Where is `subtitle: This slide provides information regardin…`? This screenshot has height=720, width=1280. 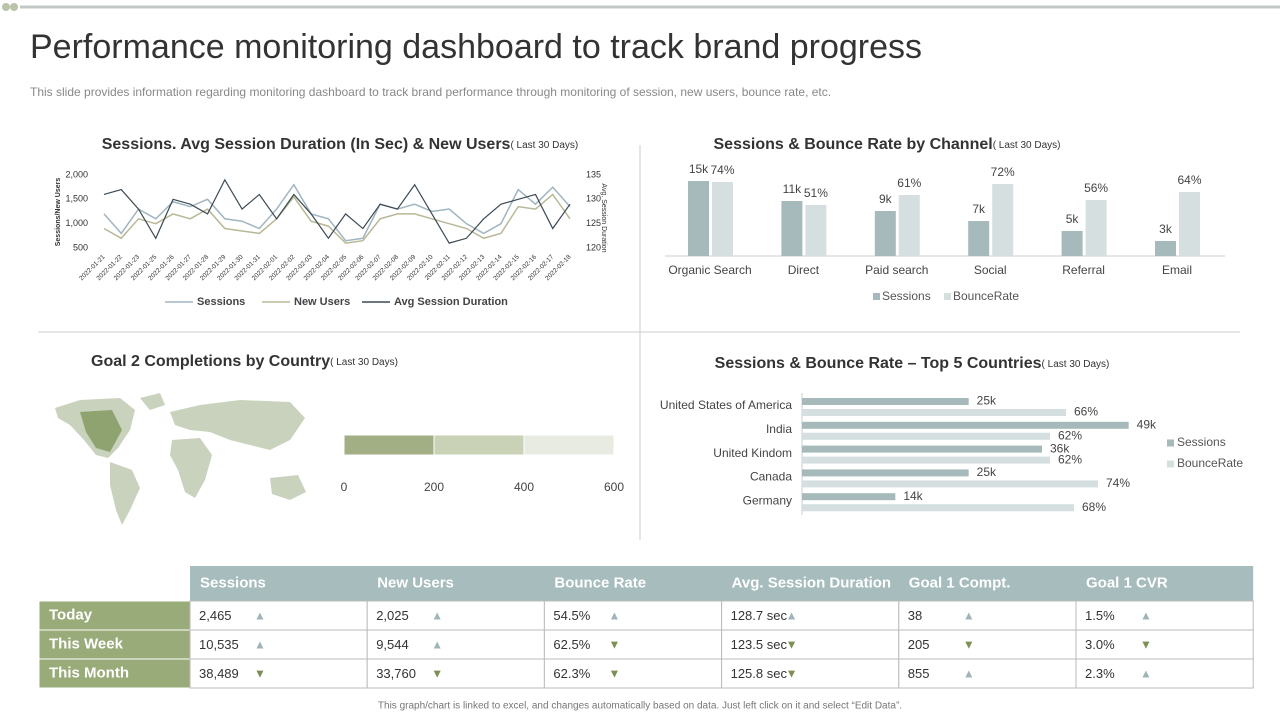 subtitle: This slide provides information regardin… is located at coordinates (430, 92).